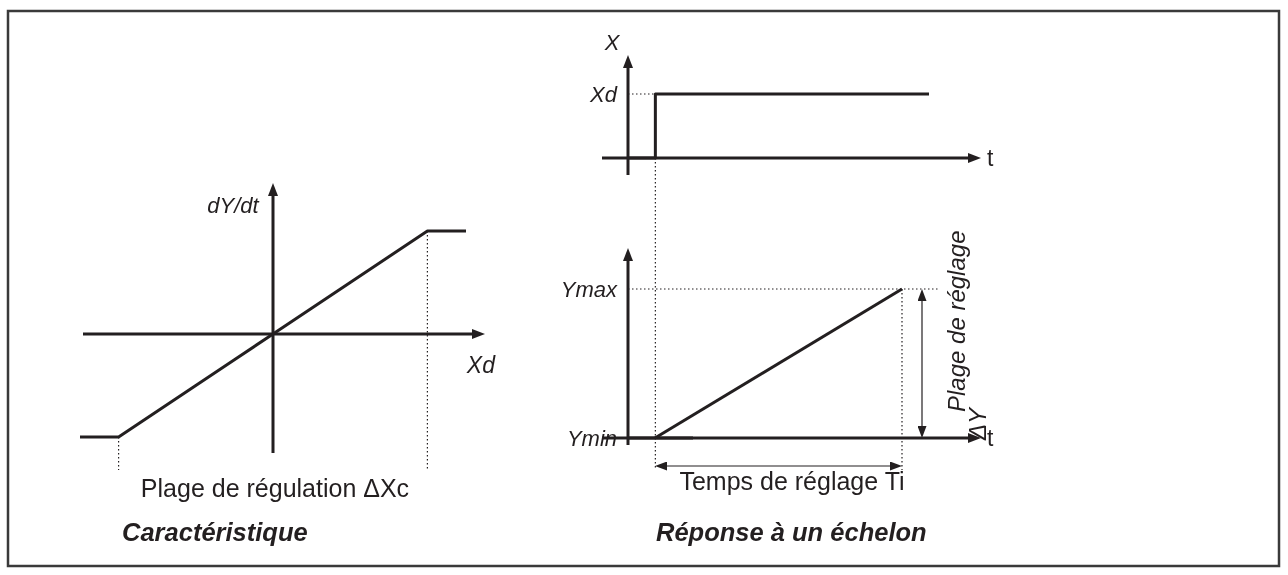 The width and height of the screenshot is (1288, 575). What do you see at coordinates (612, 42) in the screenshot?
I see `y-axis-title: X` at bounding box center [612, 42].